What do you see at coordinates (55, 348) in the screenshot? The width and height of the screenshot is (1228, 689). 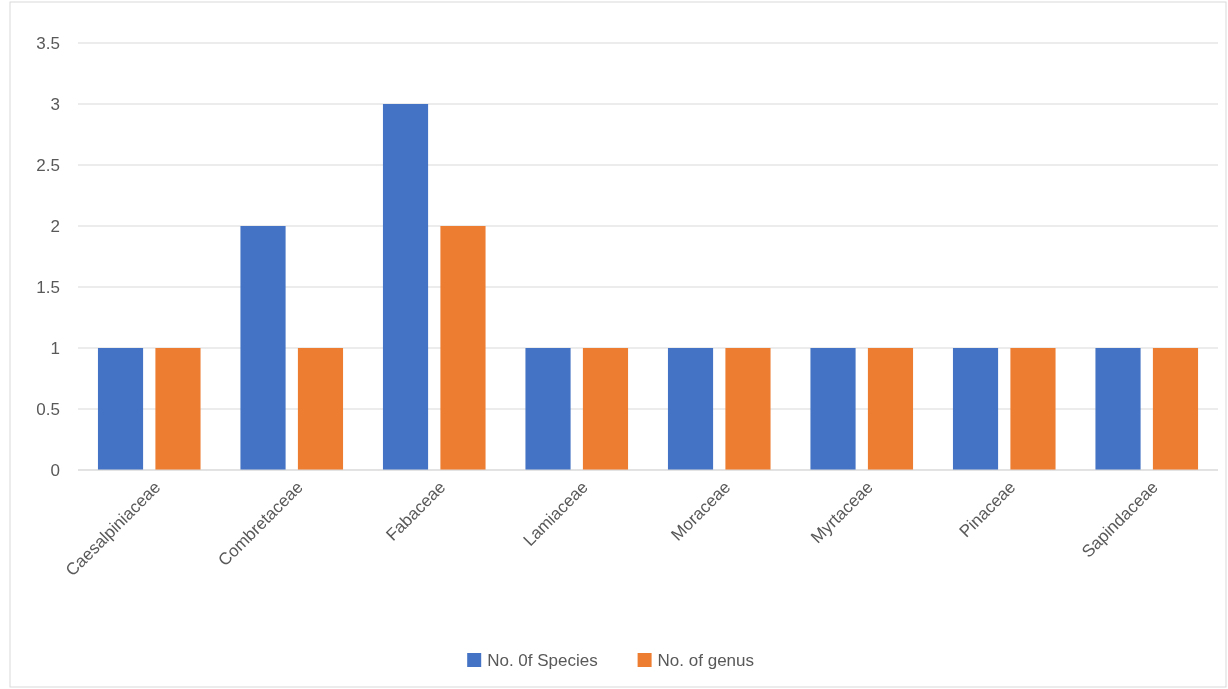 I see `y-tick-label: 1` at bounding box center [55, 348].